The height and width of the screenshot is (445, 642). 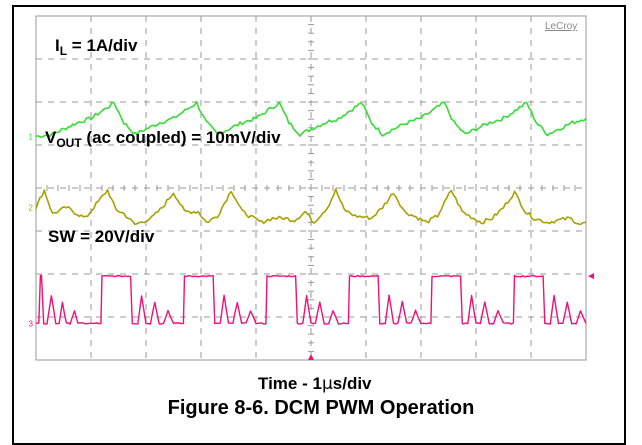 What do you see at coordinates (311, 357) in the screenshot?
I see `trigger-position-marker` at bounding box center [311, 357].